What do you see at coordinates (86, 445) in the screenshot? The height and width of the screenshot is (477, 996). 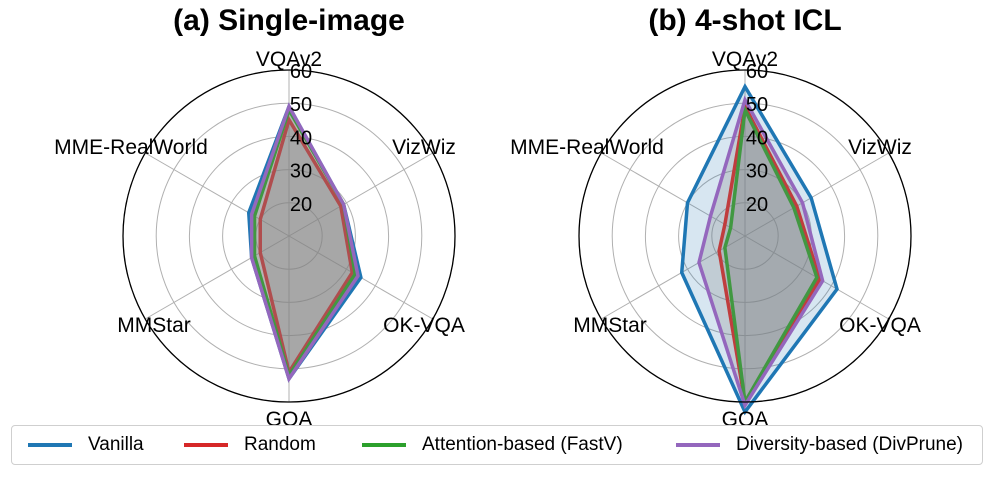 I see `legend-item-vanilla: Vanilla` at bounding box center [86, 445].